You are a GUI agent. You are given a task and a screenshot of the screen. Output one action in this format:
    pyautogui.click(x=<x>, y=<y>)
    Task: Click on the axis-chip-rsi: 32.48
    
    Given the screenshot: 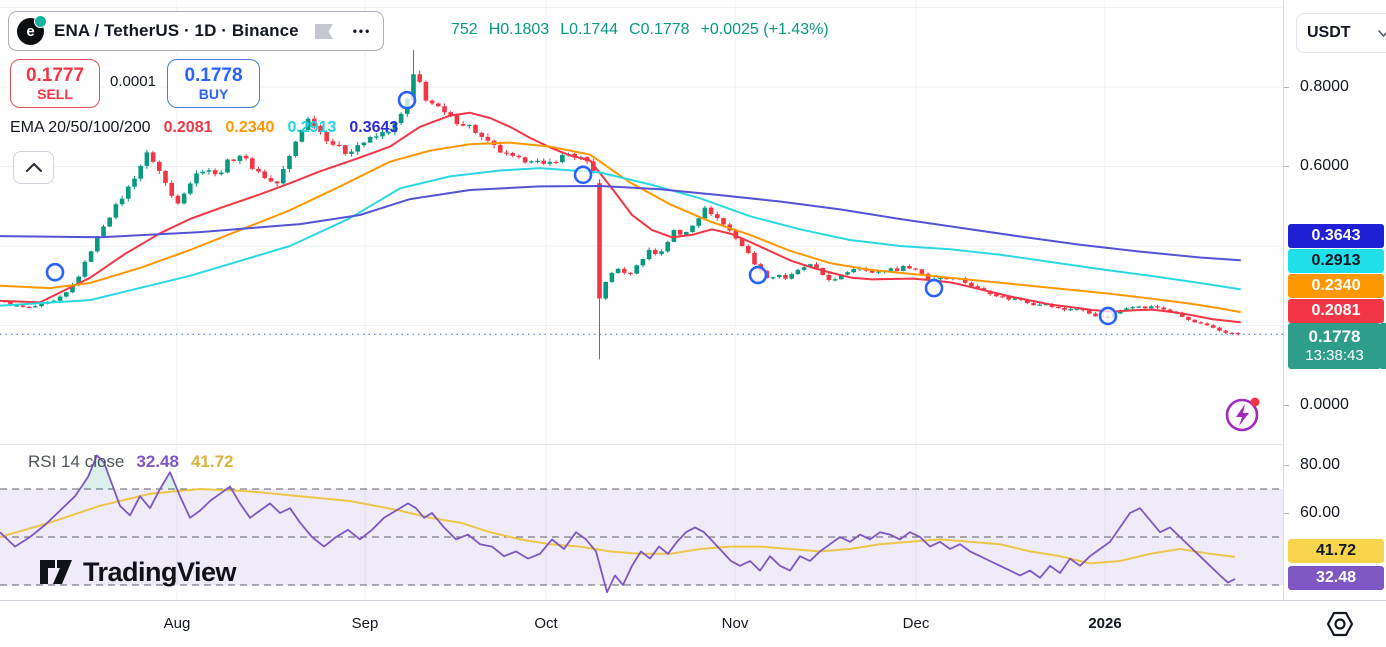 What is the action you would take?
    pyautogui.click(x=1336, y=578)
    